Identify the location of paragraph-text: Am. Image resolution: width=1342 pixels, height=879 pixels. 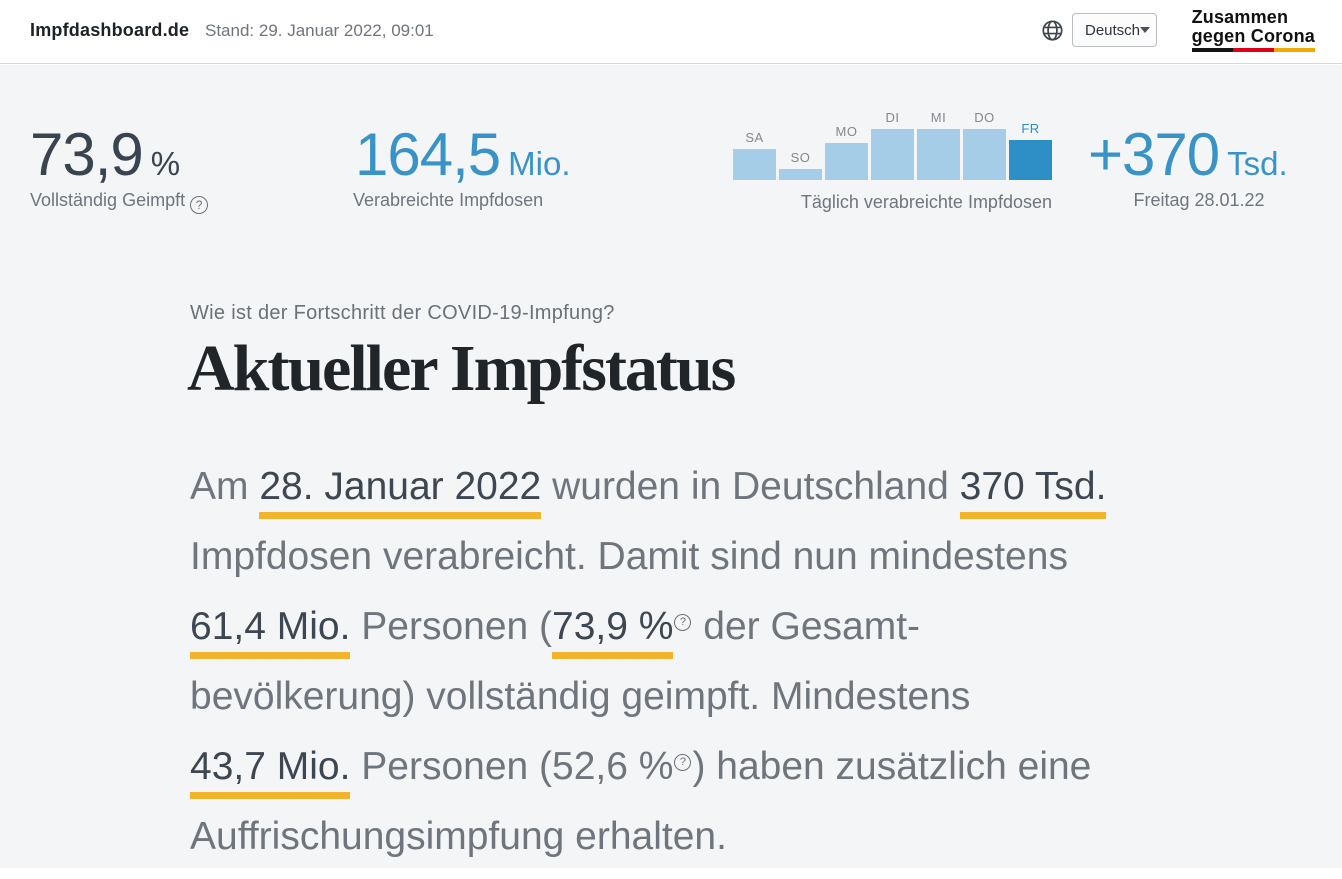
(225, 486).